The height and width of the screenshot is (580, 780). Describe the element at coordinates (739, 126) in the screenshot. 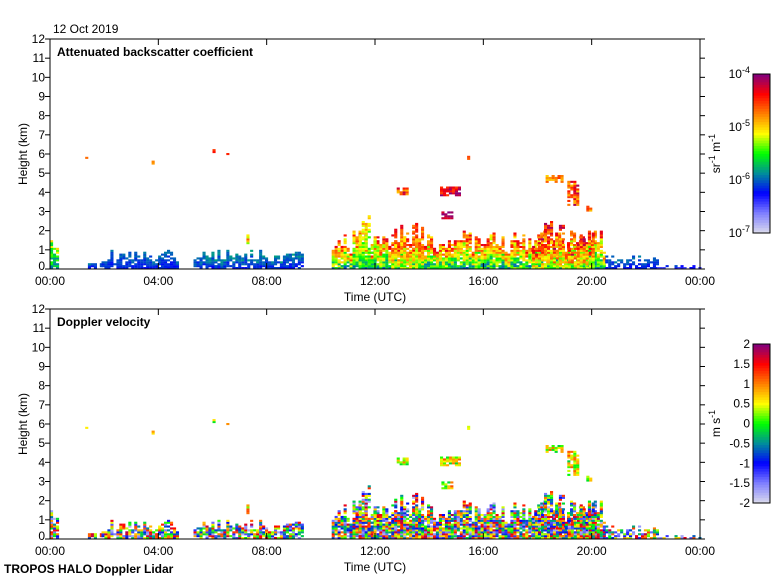

I see `colorbar-tick-label: 10-5` at that location.